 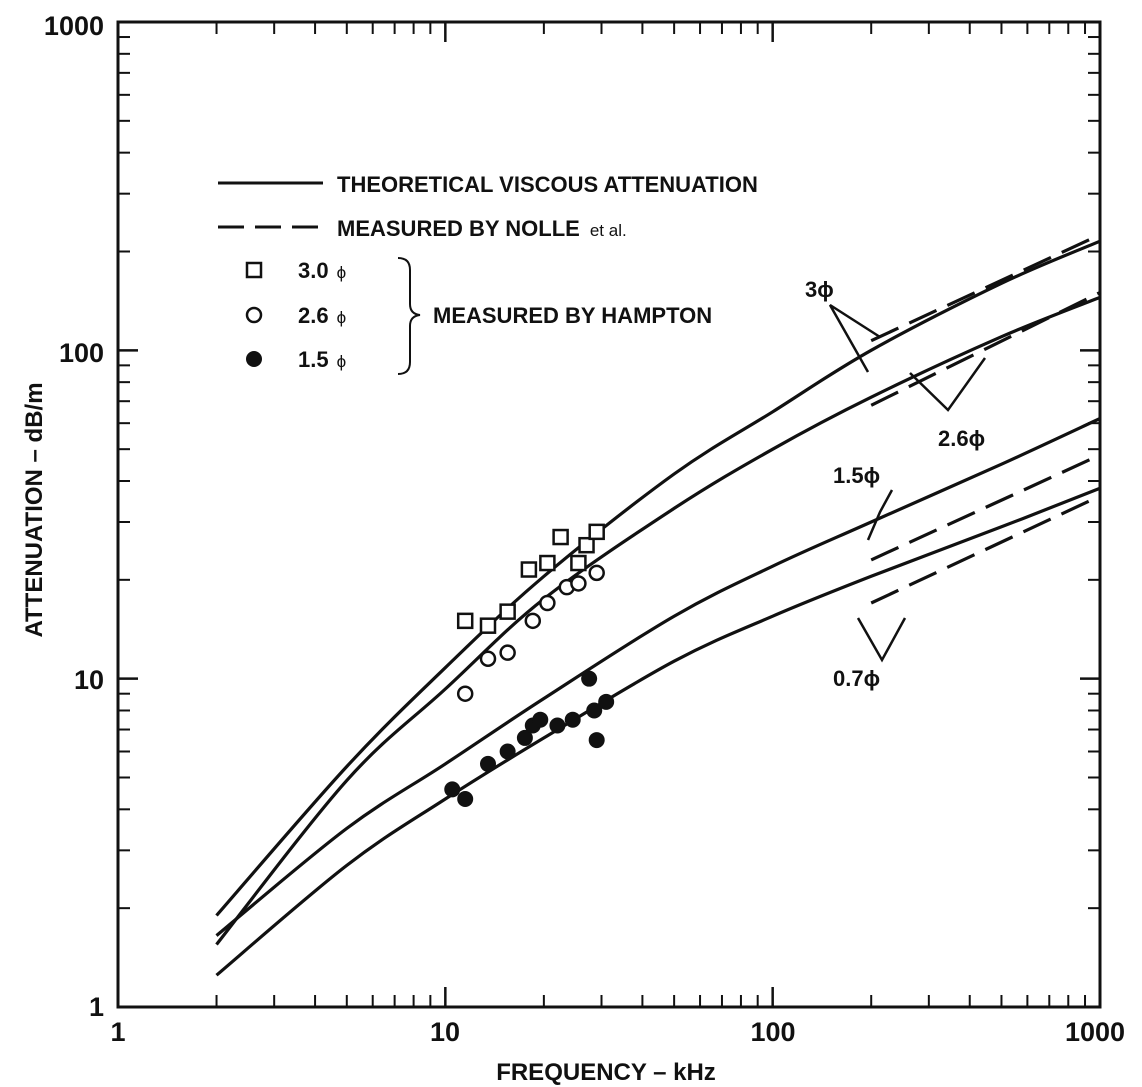 What do you see at coordinates (96, 1007) in the screenshot?
I see `y-tick-label: 1` at bounding box center [96, 1007].